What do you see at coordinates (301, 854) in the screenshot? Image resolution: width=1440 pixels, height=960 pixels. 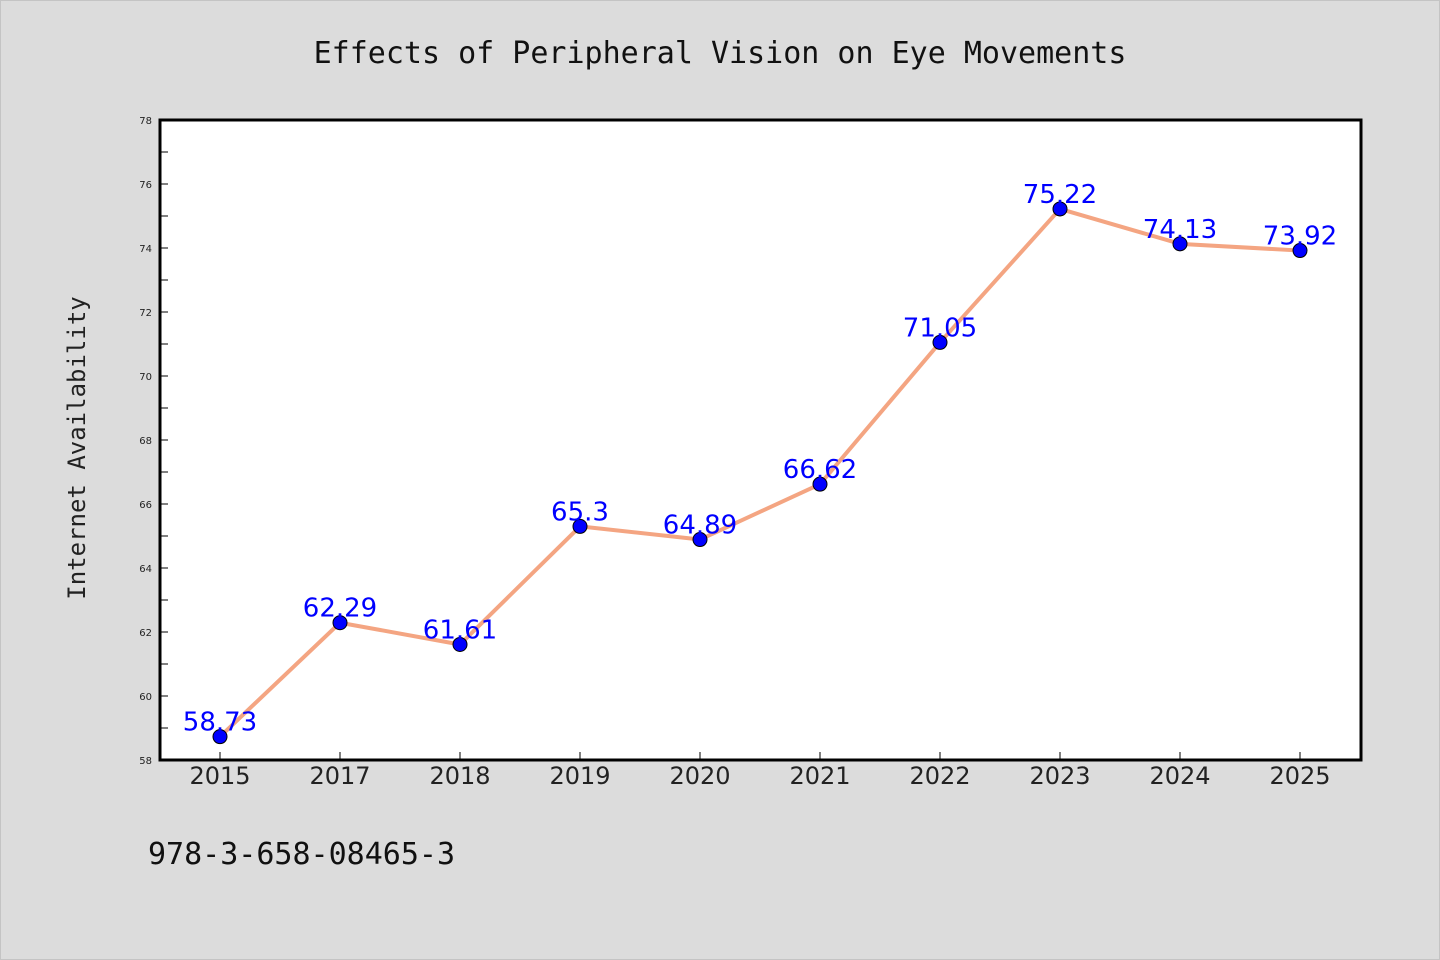 I see `isbn-footer: 978-3-658-08465-3` at bounding box center [301, 854].